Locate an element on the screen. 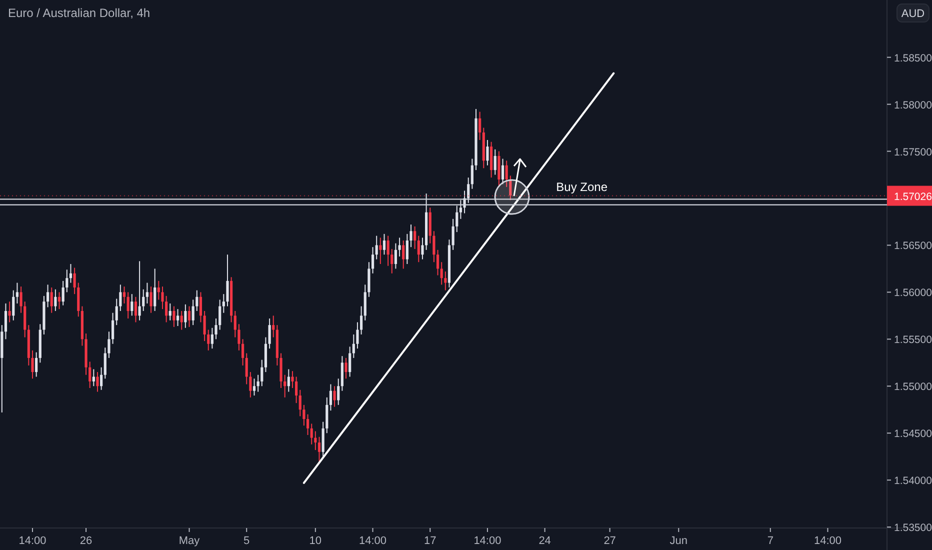 Image resolution: width=932 pixels, height=550 pixels. x-tick-label: 24 is located at coordinates (544, 541).